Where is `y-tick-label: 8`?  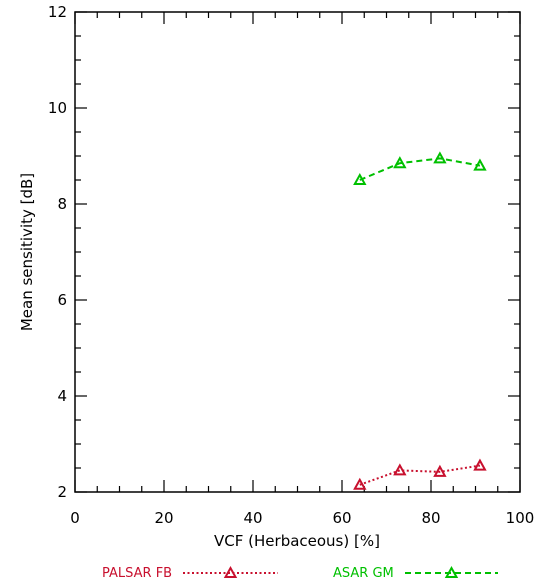
y-tick-label: 8 is located at coordinates (62, 204).